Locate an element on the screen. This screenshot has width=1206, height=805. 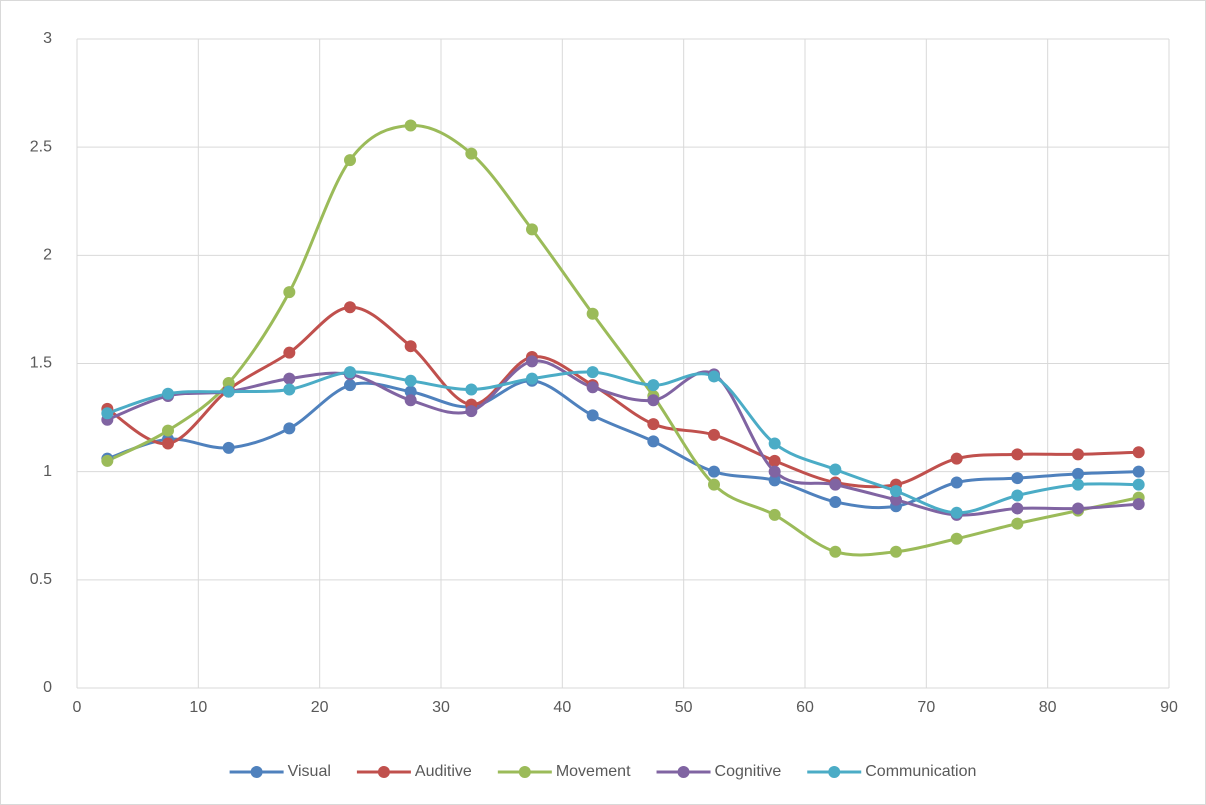
y-tick-label: 0.5 is located at coordinates (41, 579).